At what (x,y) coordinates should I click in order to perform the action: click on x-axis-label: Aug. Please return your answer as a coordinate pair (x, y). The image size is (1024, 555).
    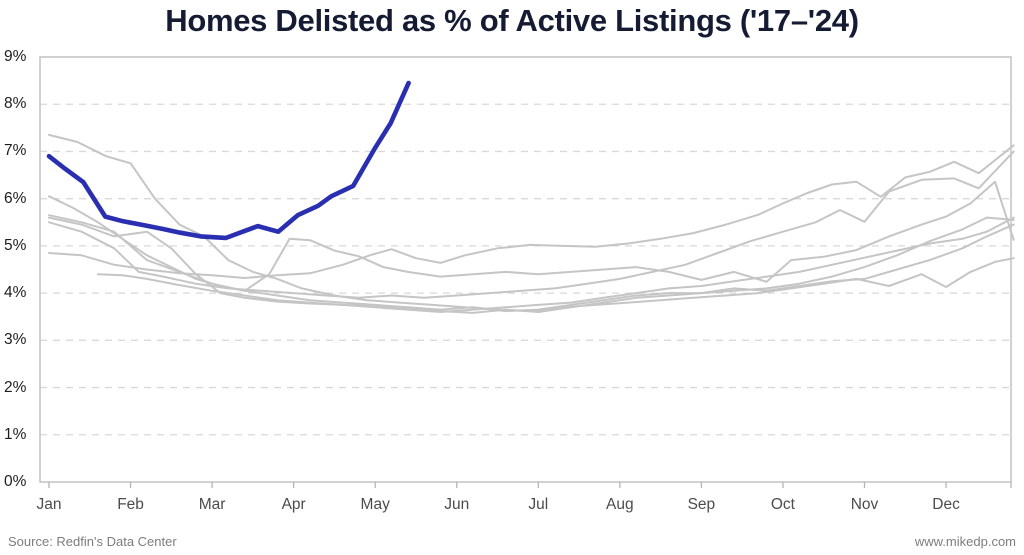
    Looking at the image, I should click on (620, 504).